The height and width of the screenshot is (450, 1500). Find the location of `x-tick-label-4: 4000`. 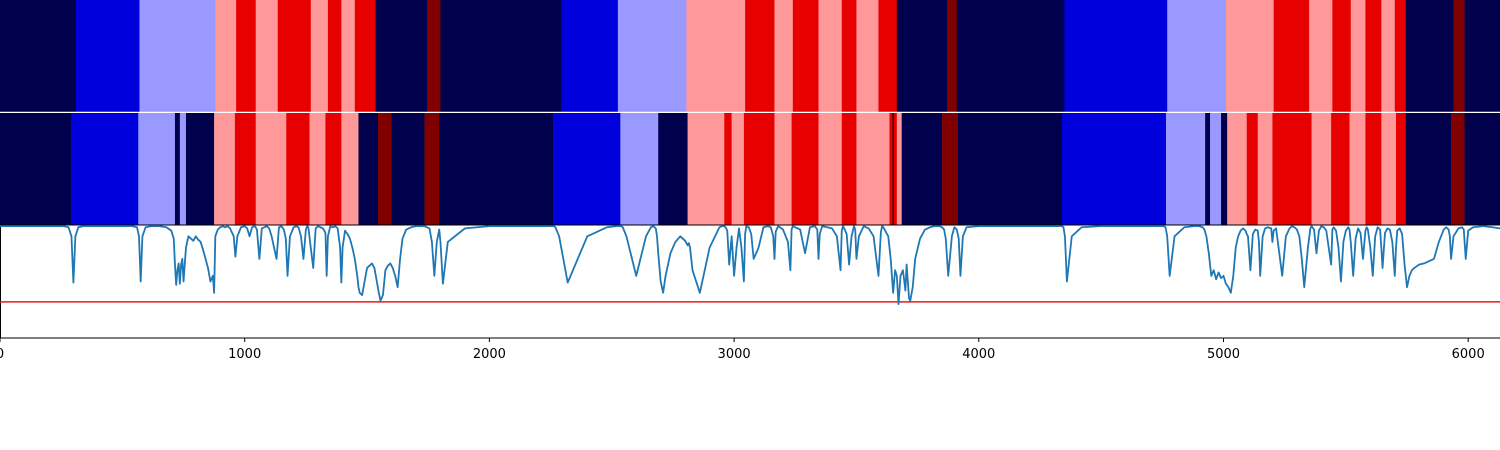

x-tick-label-4: 4000 is located at coordinates (978, 354).